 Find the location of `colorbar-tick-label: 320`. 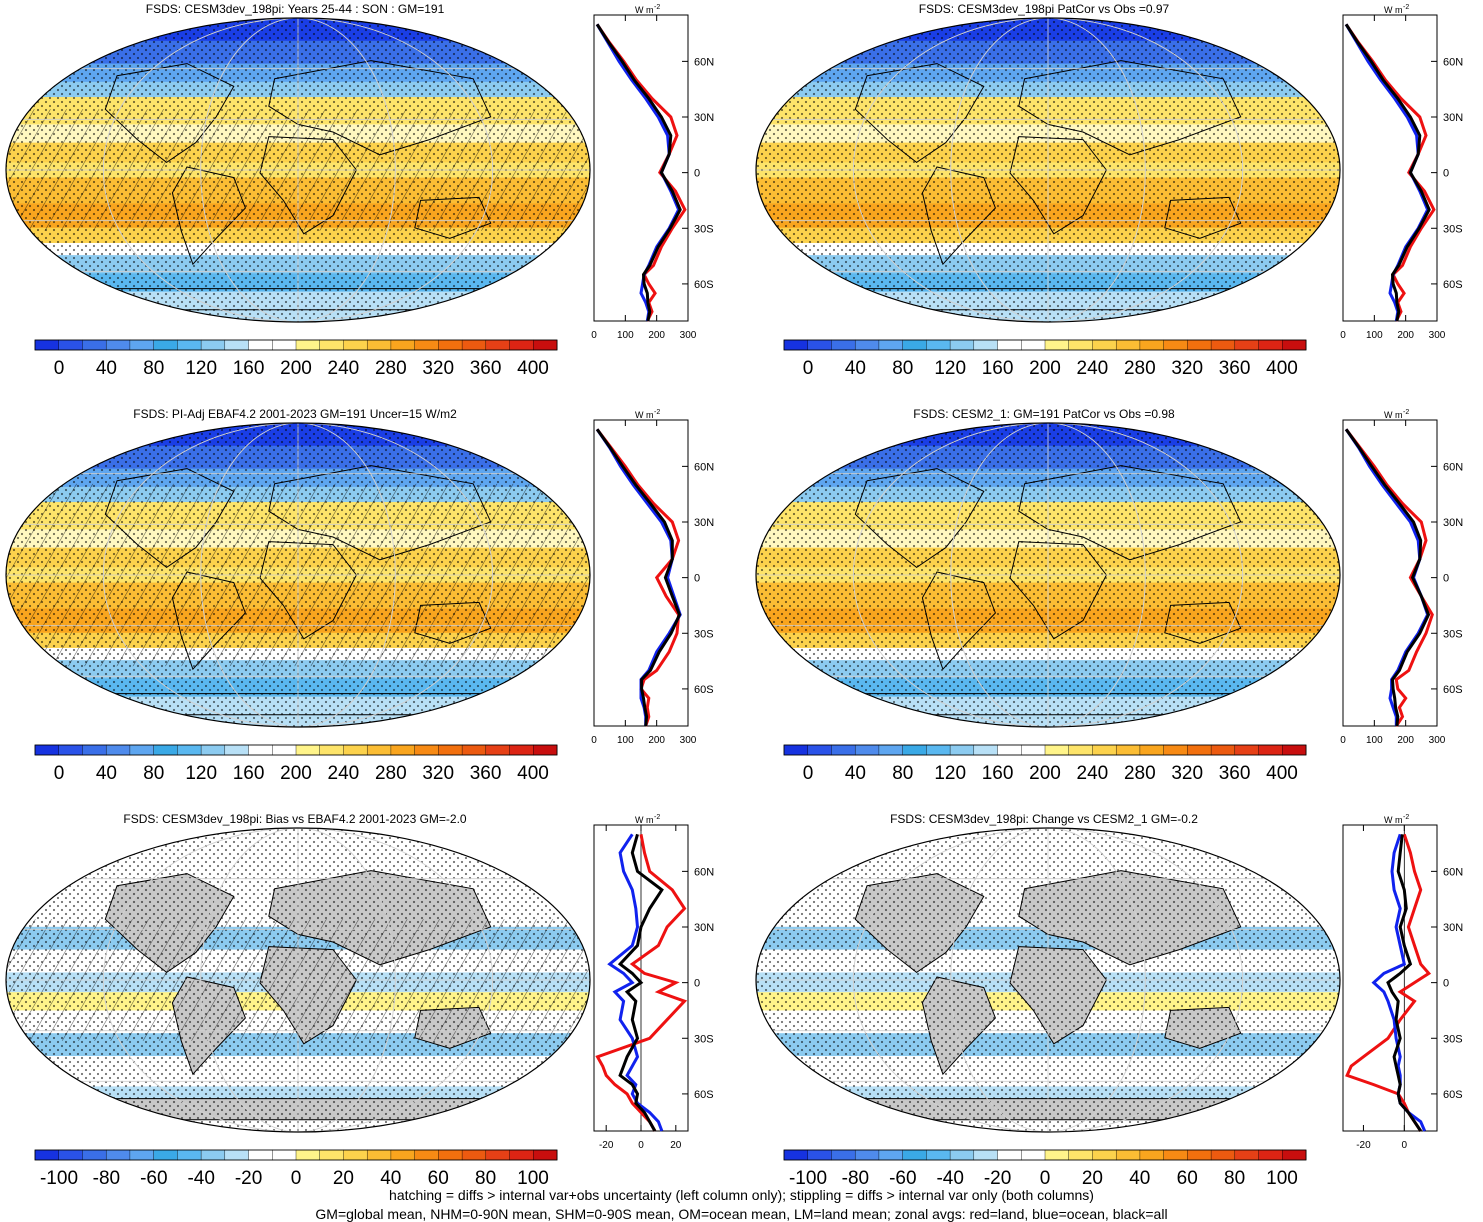

colorbar-tick-label: 320 is located at coordinates (1187, 773).